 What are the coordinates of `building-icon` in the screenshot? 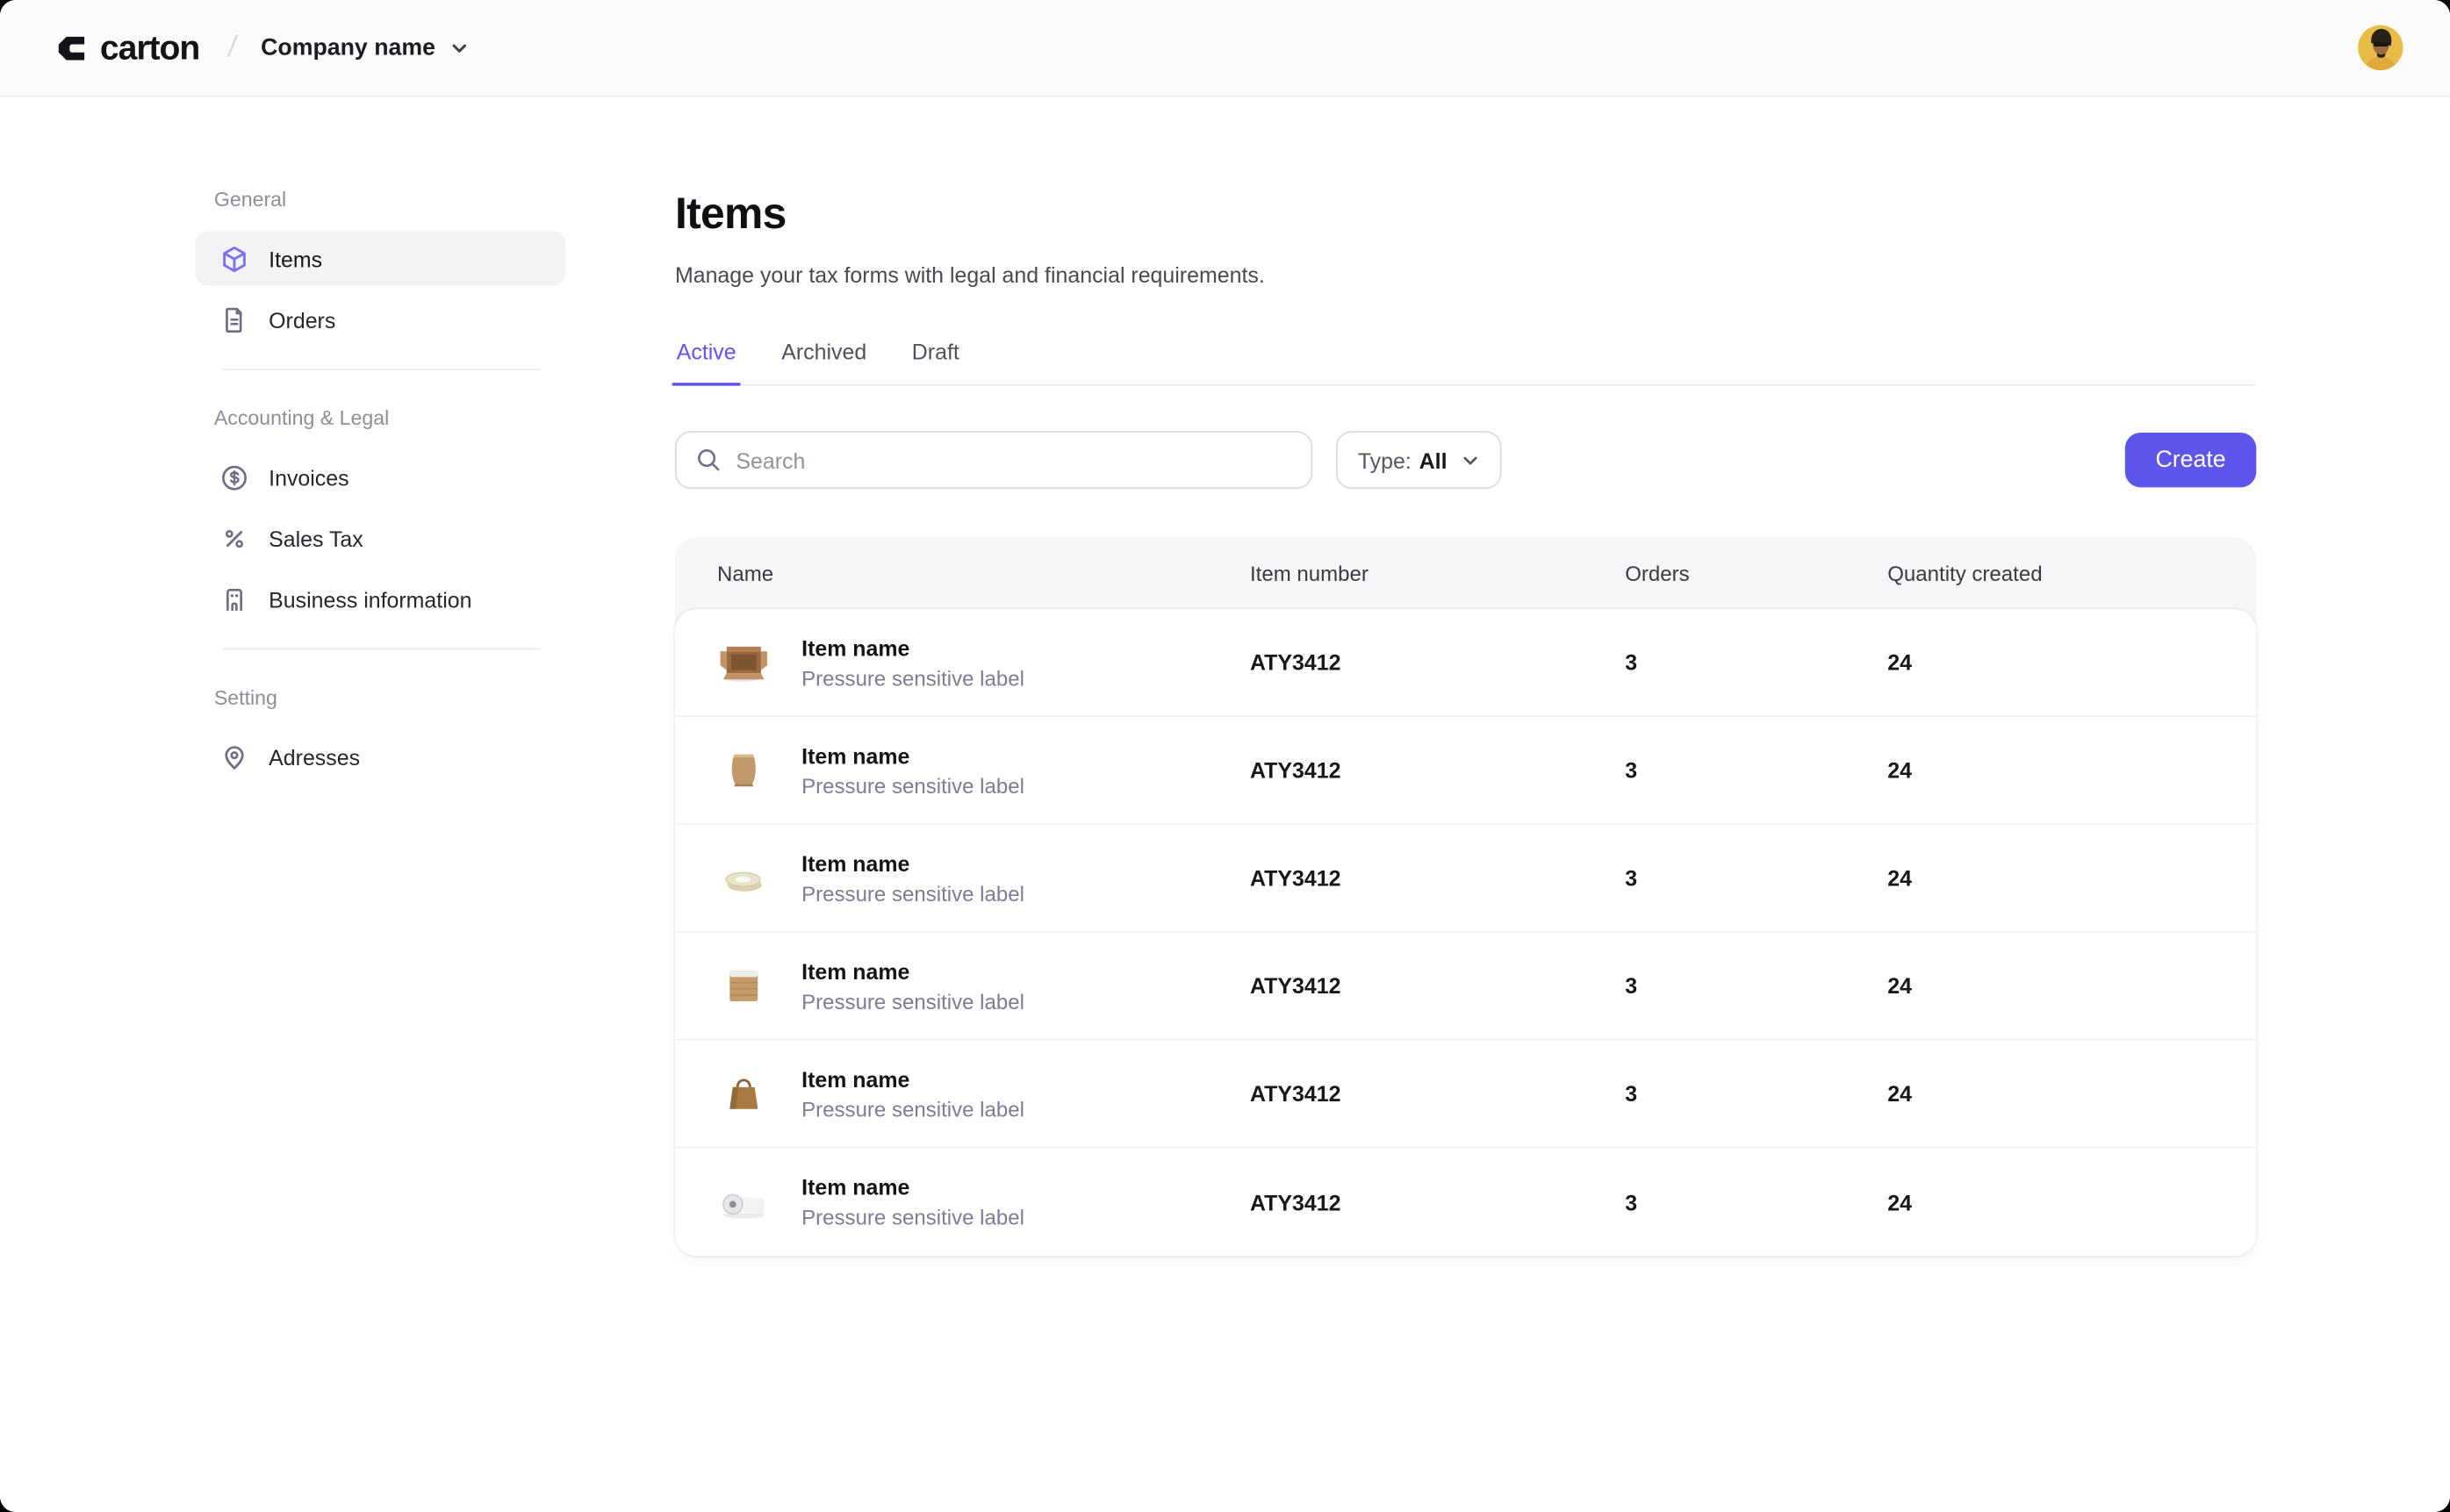 It's located at (234, 599).